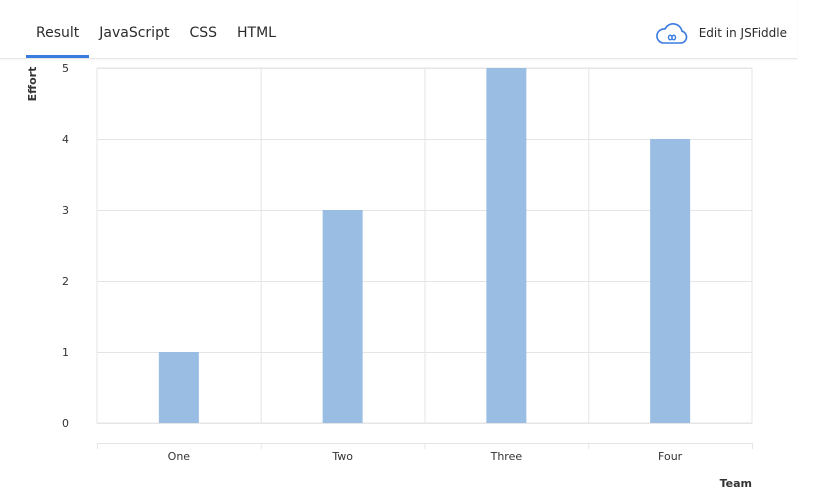 The width and height of the screenshot is (837, 500). Describe the element at coordinates (670, 456) in the screenshot. I see `x-tick-label: Four` at that location.